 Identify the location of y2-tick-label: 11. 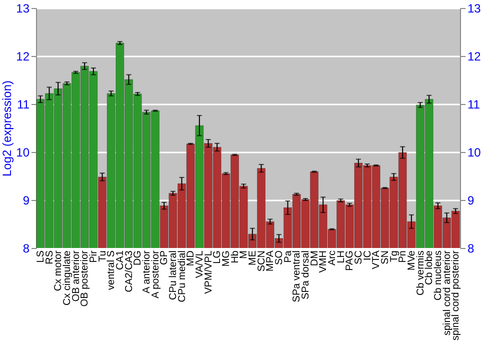
(474, 105).